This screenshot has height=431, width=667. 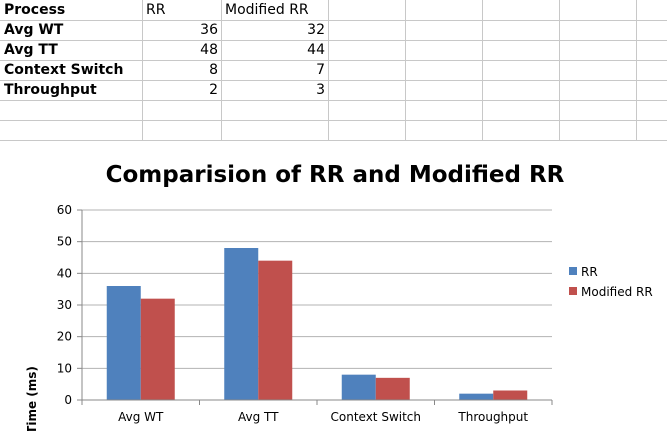 What do you see at coordinates (213, 70) in the screenshot?
I see `rr-value-cell: 8` at bounding box center [213, 70].